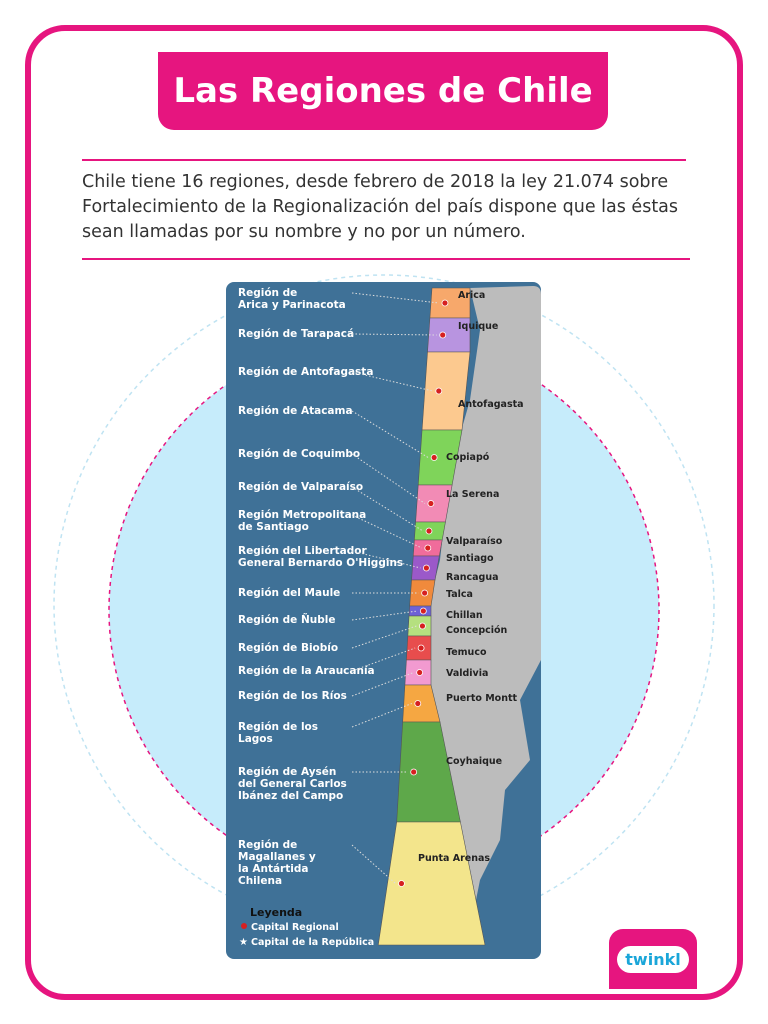 The height and width of the screenshot is (1024, 768). What do you see at coordinates (289, 593) in the screenshot?
I see `region-label: Región del Maule` at bounding box center [289, 593].